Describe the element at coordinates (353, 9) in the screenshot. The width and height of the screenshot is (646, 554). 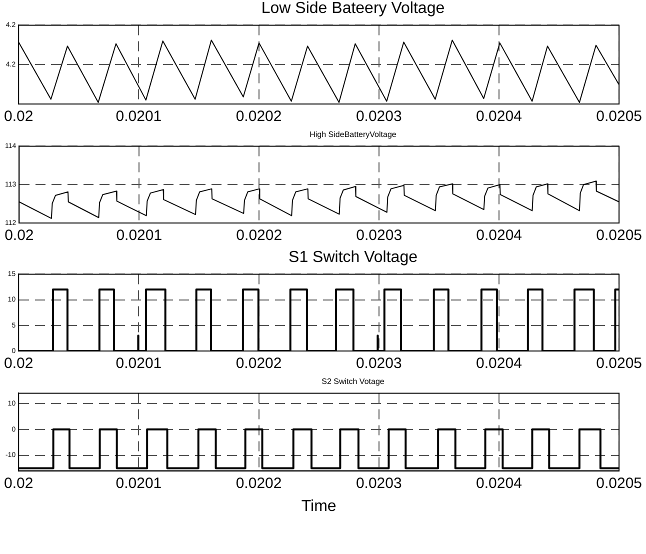
I see `chart-title: Low Side Bateery Voltage` at that location.